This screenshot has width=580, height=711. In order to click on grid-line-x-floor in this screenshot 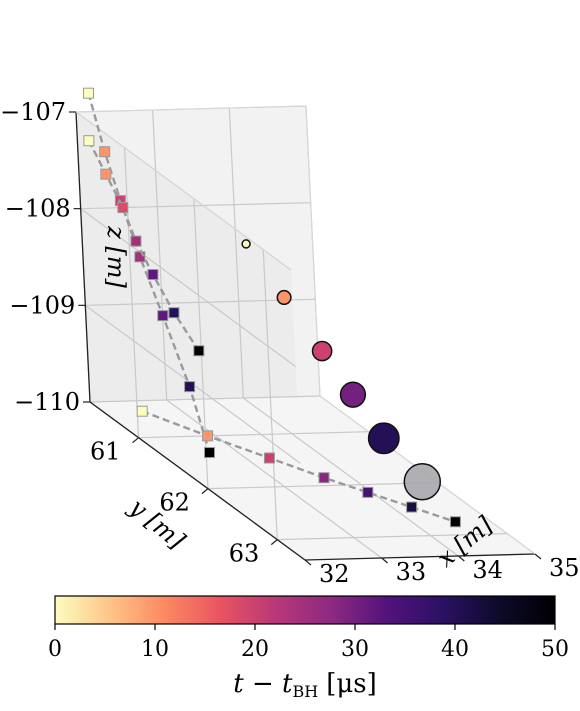, I will do `click(350, 477)`.